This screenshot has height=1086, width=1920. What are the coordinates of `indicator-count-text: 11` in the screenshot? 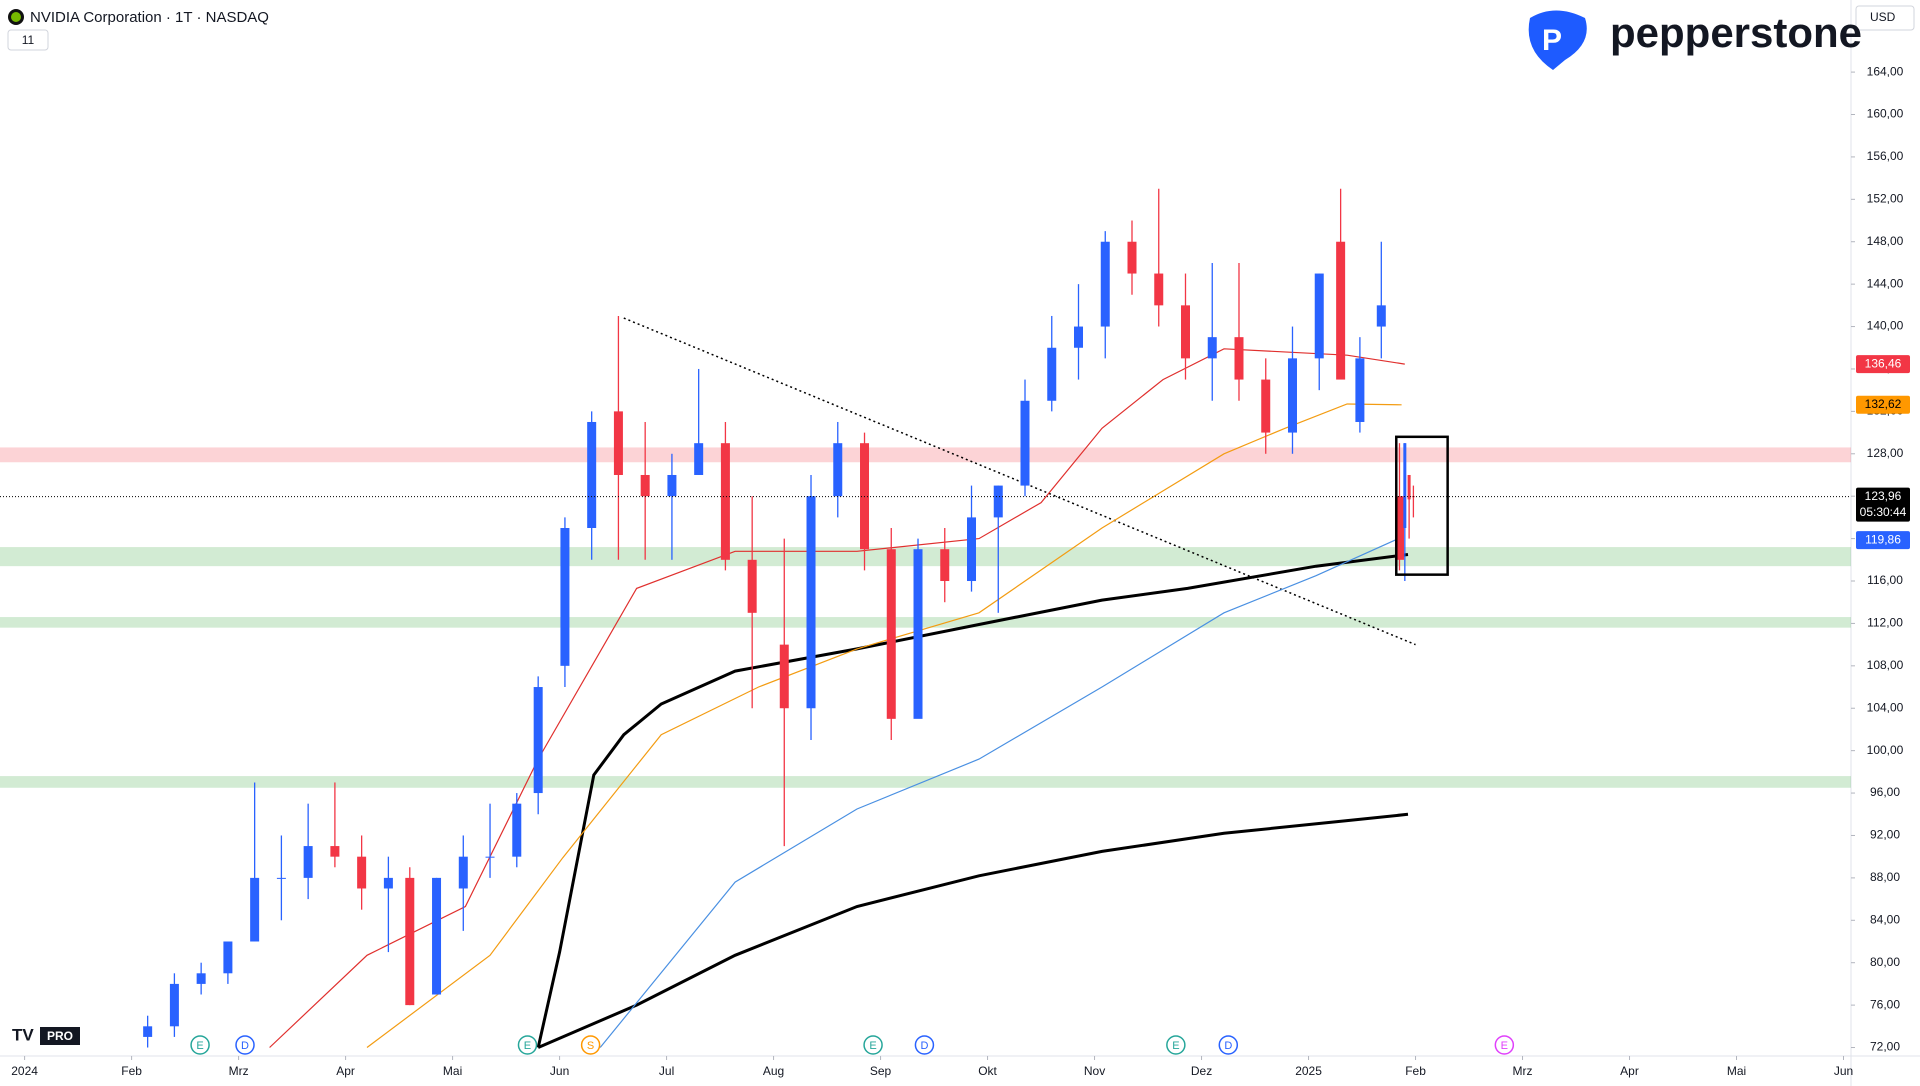 It's located at (28, 40).